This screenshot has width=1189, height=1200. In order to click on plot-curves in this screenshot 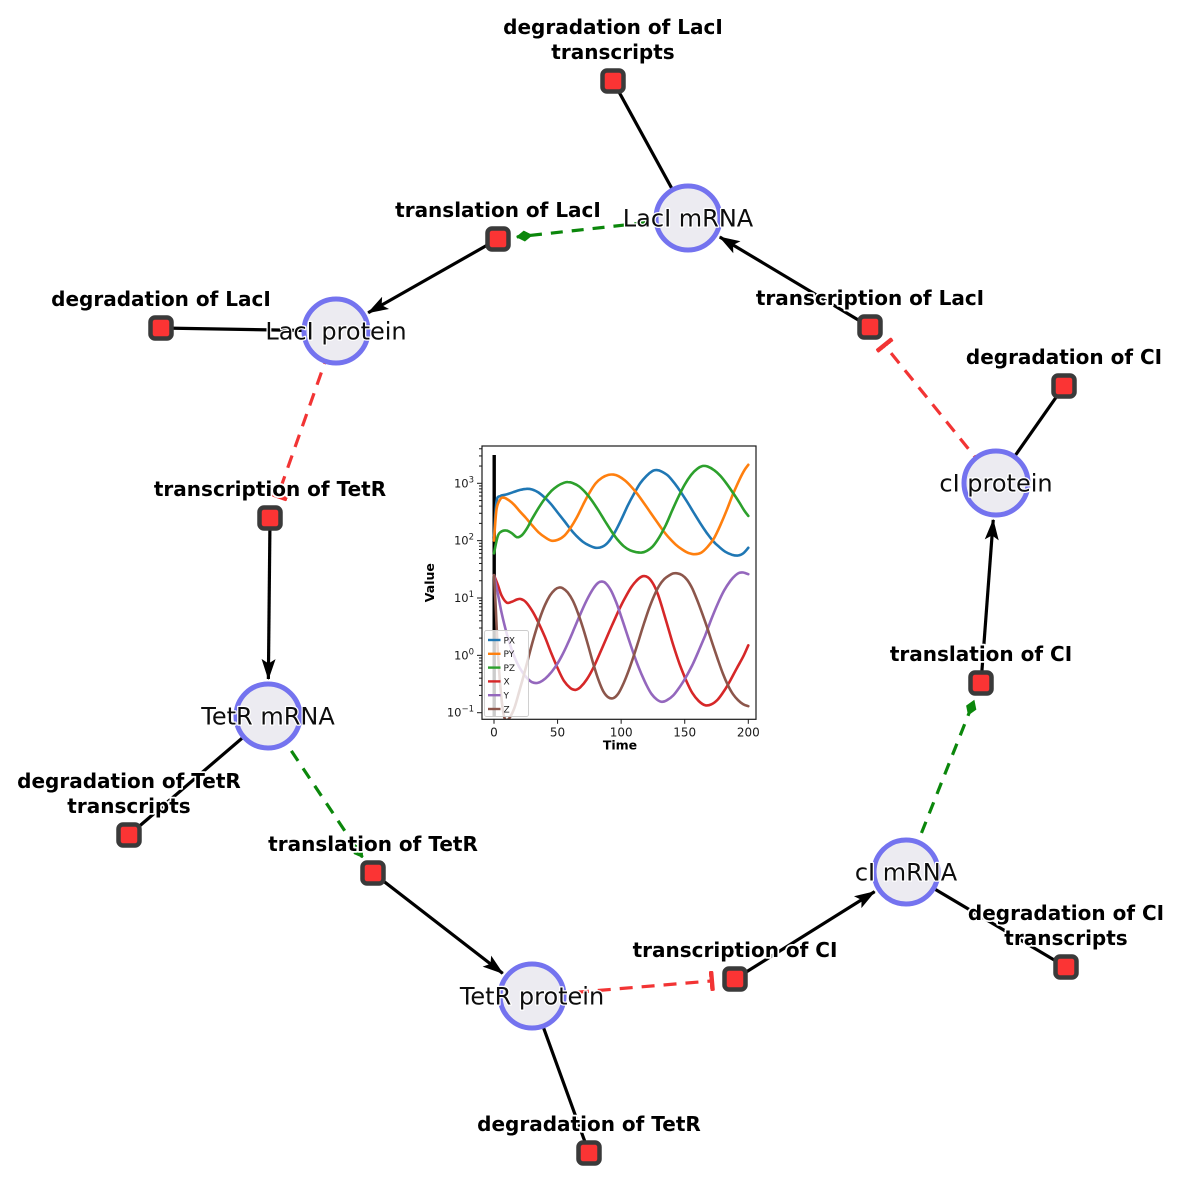, I will do `click(621, 591)`.